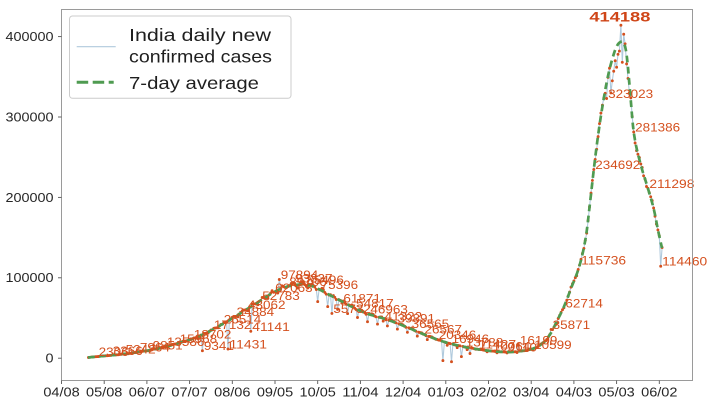 This screenshot has width=720, height=406. Describe the element at coordinates (488, 393) in the screenshot. I see `svg-text: 02/02` at that location.